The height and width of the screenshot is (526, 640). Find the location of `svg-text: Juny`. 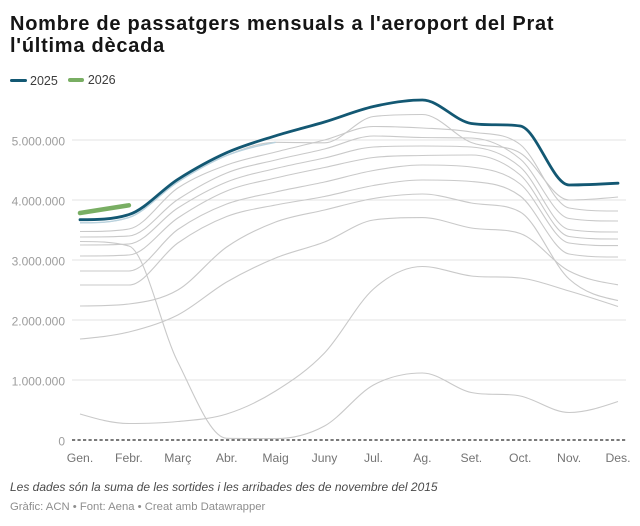

svg-text: Juny is located at coordinates (325, 458).